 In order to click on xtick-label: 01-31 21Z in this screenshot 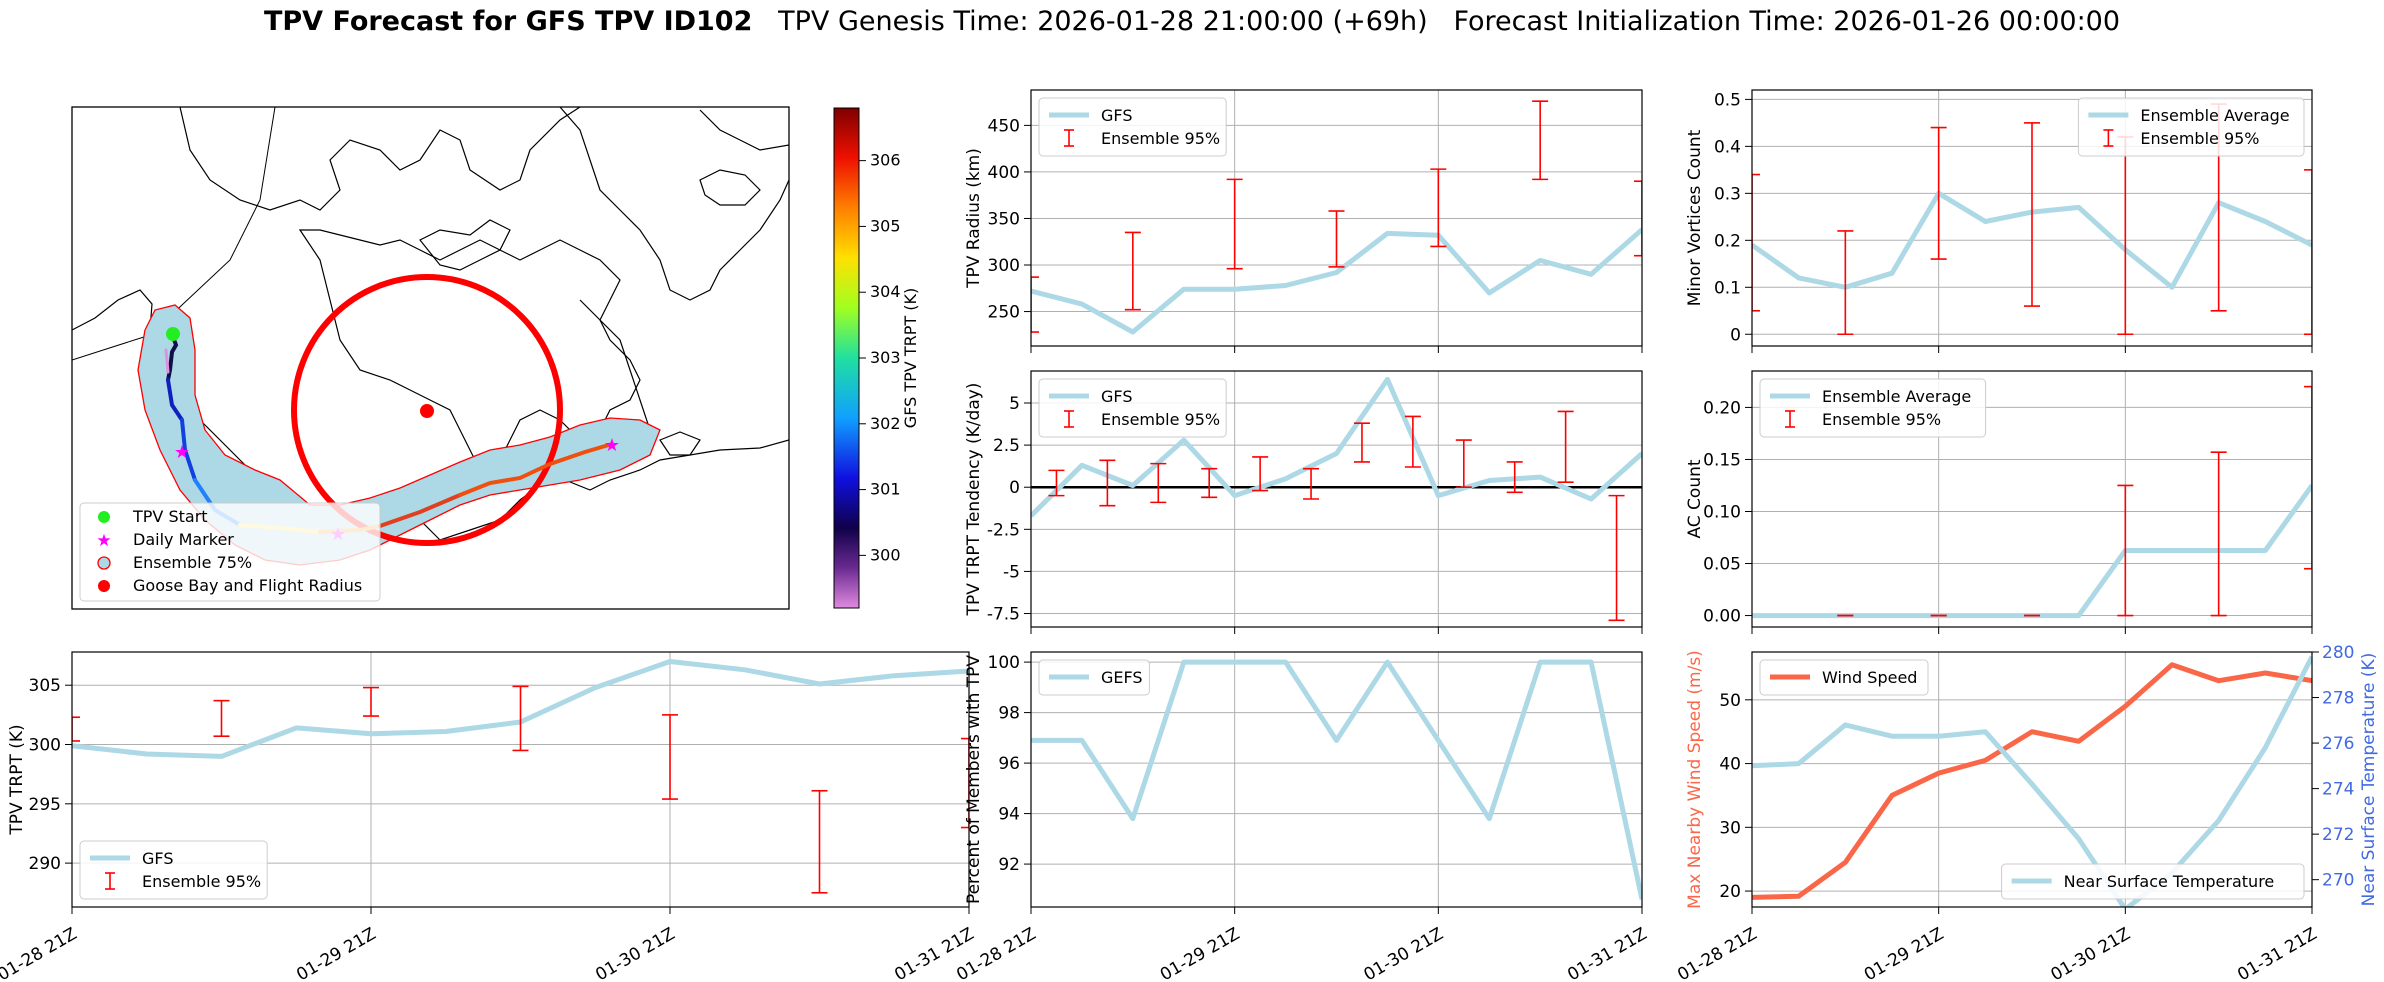, I will do `click(1607, 953)`.